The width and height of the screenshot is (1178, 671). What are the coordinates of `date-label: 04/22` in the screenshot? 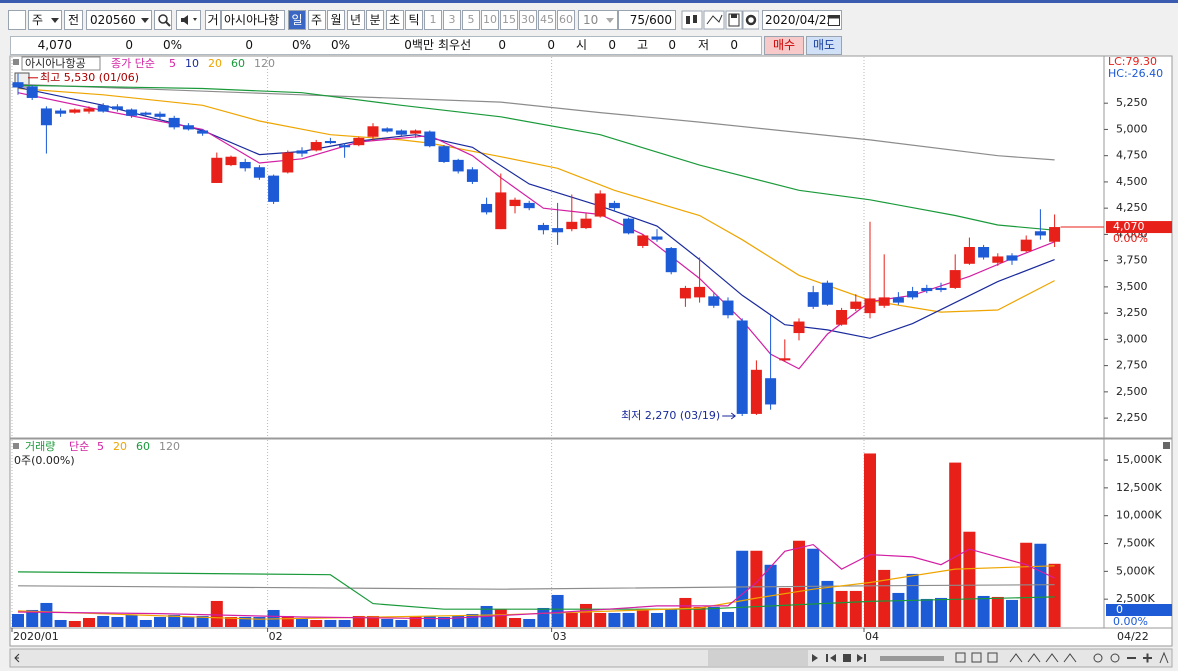 It's located at (1133, 636).